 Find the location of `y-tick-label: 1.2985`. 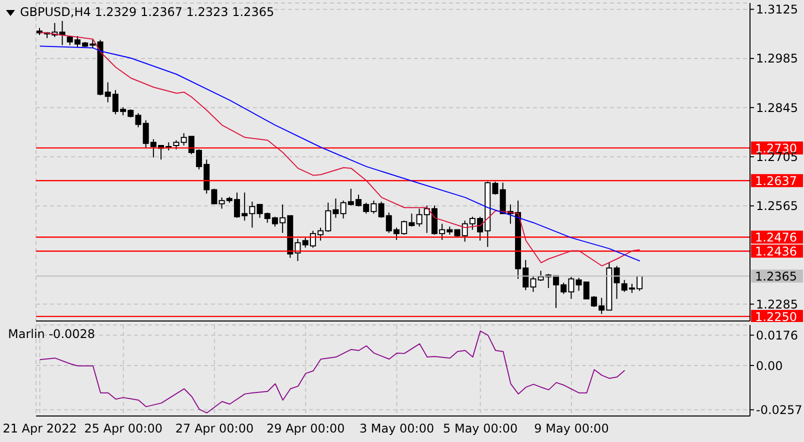

y-tick-label: 1.2985 is located at coordinates (777, 59).